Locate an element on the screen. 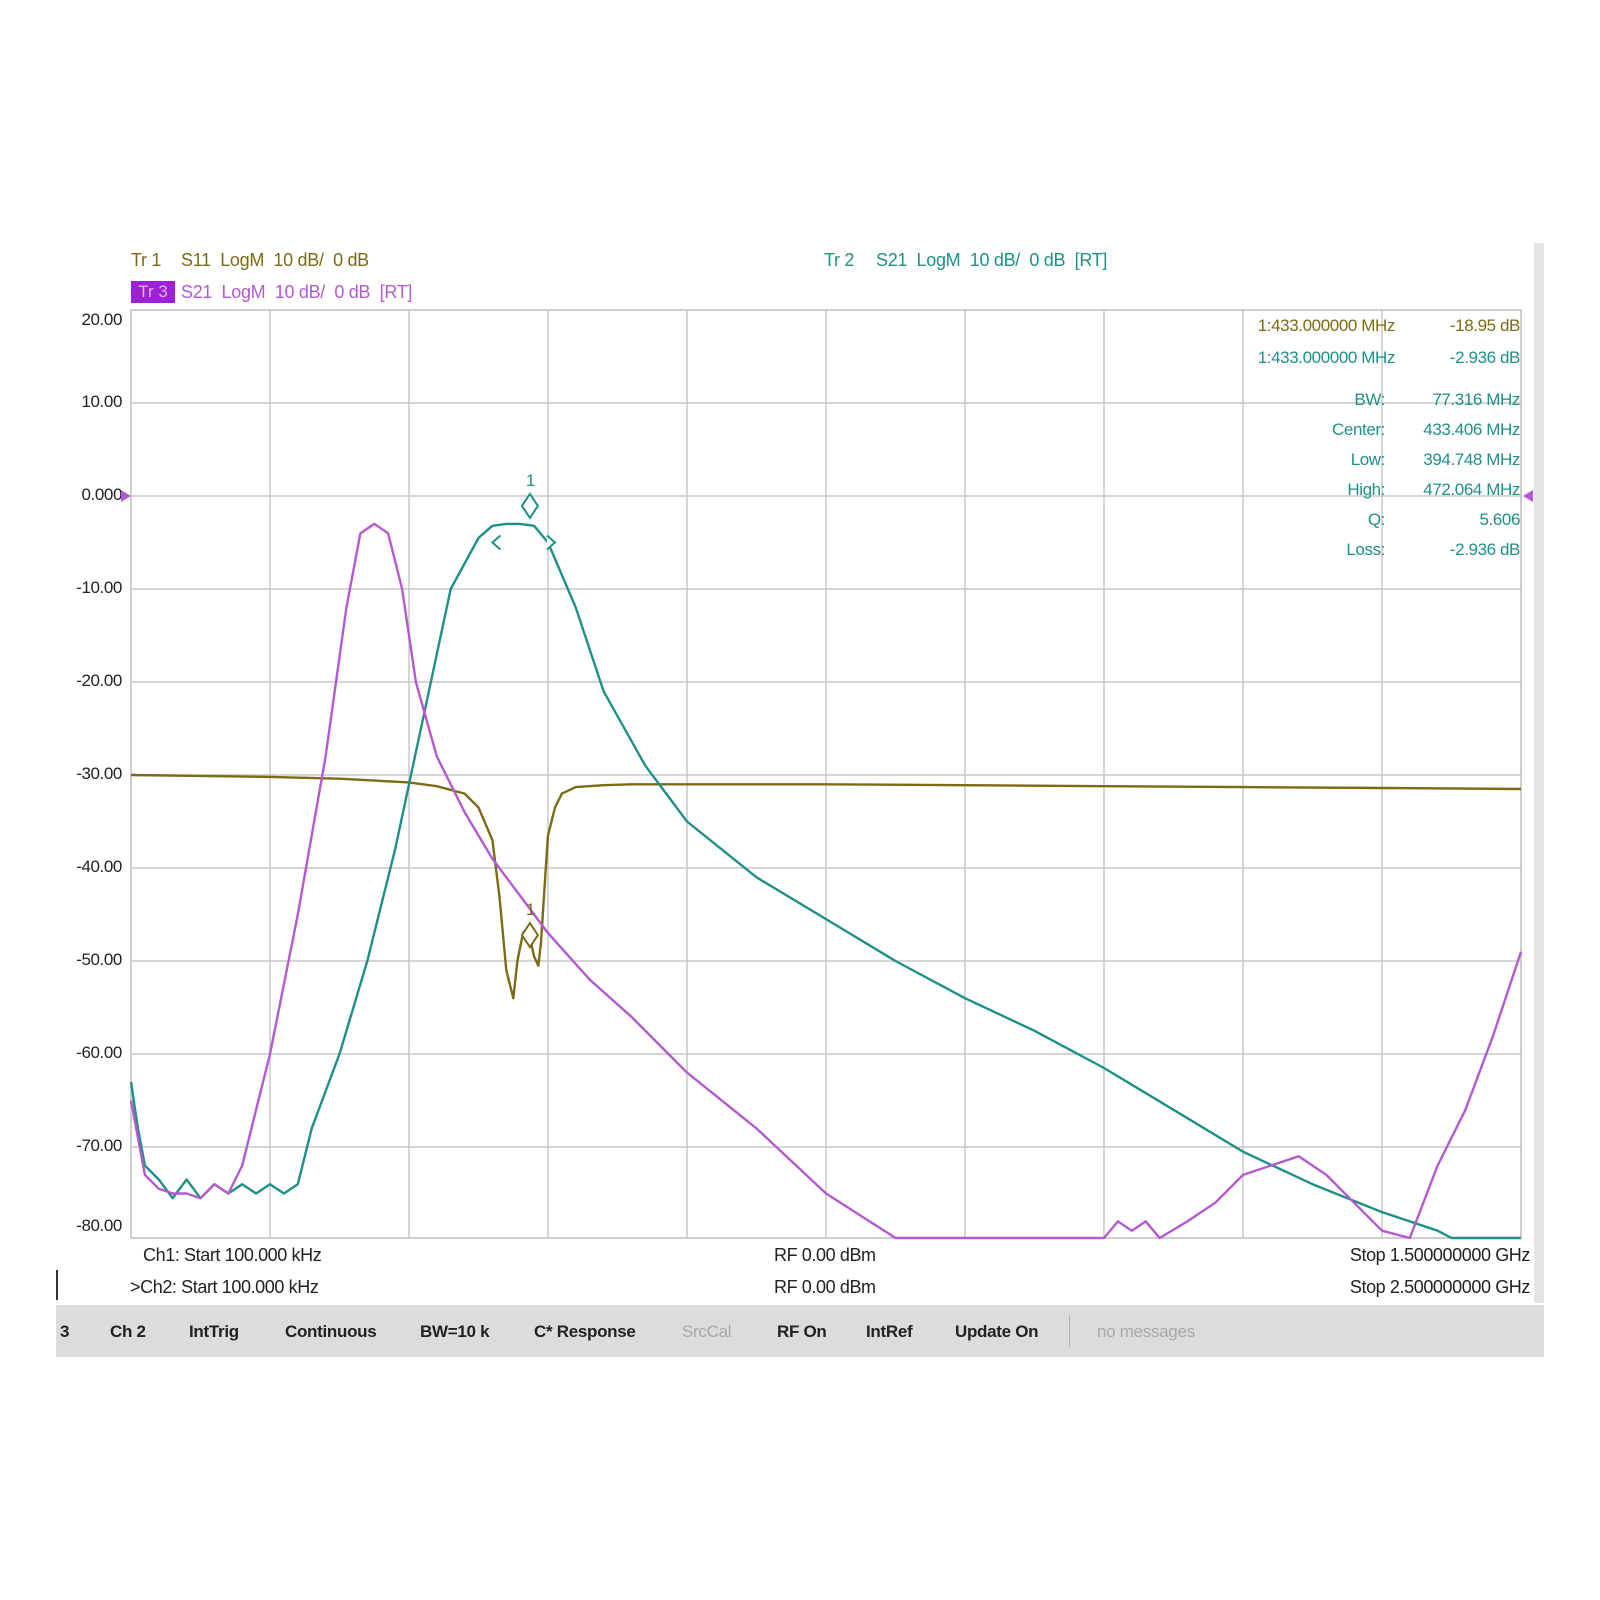 The image size is (1600, 1600). status-update: Update On is located at coordinates (997, 1331).